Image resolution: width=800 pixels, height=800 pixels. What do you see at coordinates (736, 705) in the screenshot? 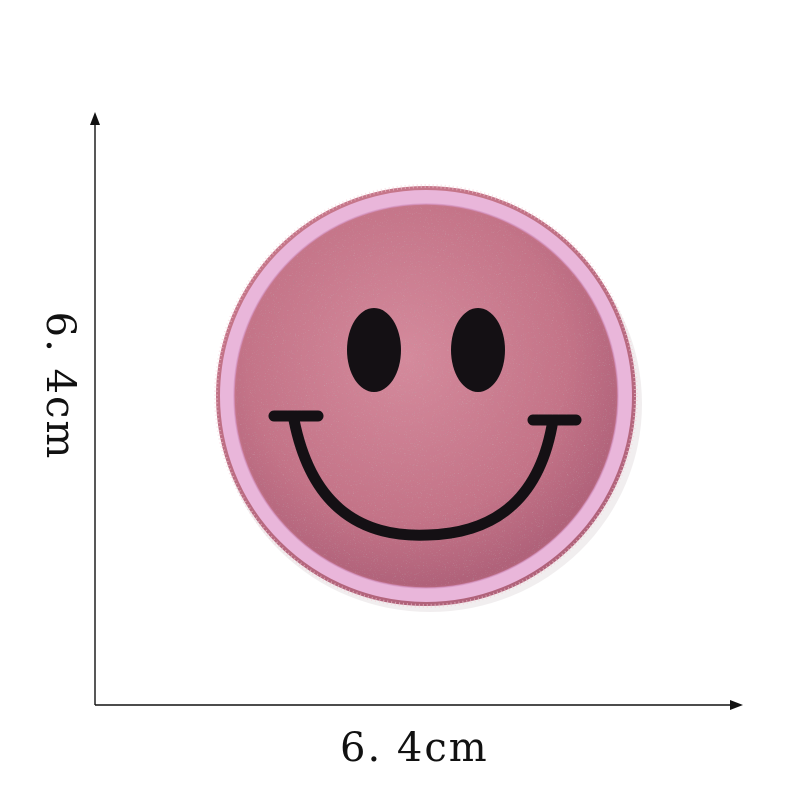
I see `horizontal-arrowhead-icon` at bounding box center [736, 705].